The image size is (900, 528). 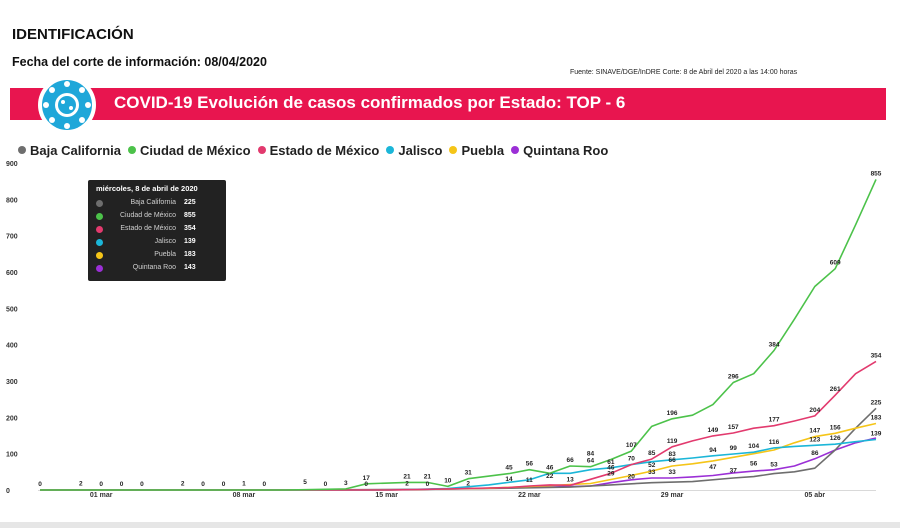 What do you see at coordinates (8, 491) in the screenshot?
I see `y-tick-label: 0` at bounding box center [8, 491].